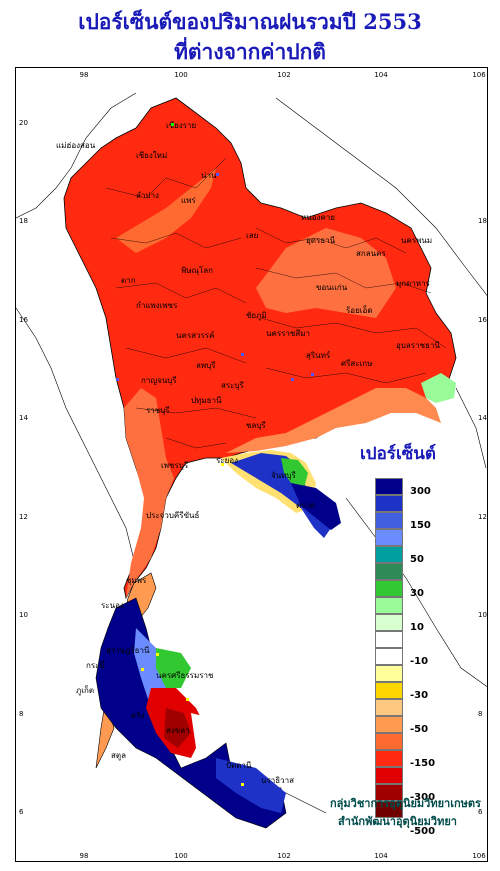  What do you see at coordinates (479, 856) in the screenshot?
I see `x-tick-bottom: 106` at bounding box center [479, 856].